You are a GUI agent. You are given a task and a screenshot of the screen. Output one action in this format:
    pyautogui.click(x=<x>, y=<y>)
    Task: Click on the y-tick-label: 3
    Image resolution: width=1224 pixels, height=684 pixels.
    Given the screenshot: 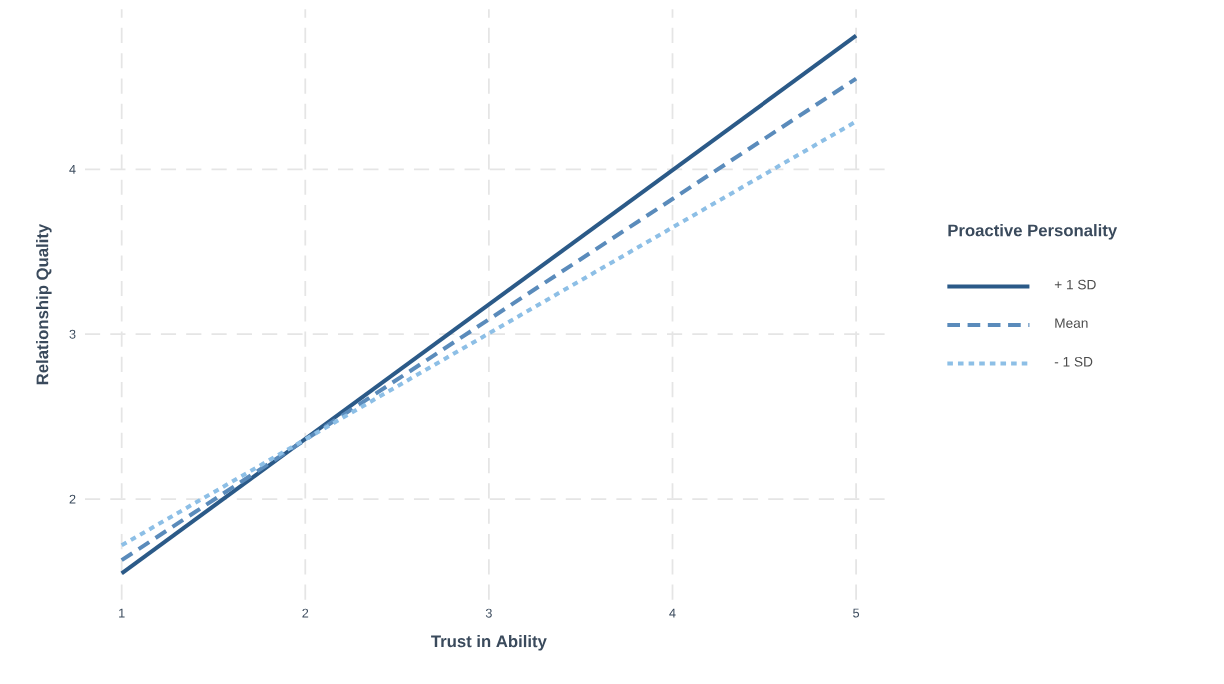 What is the action you would take?
    pyautogui.click(x=72, y=334)
    